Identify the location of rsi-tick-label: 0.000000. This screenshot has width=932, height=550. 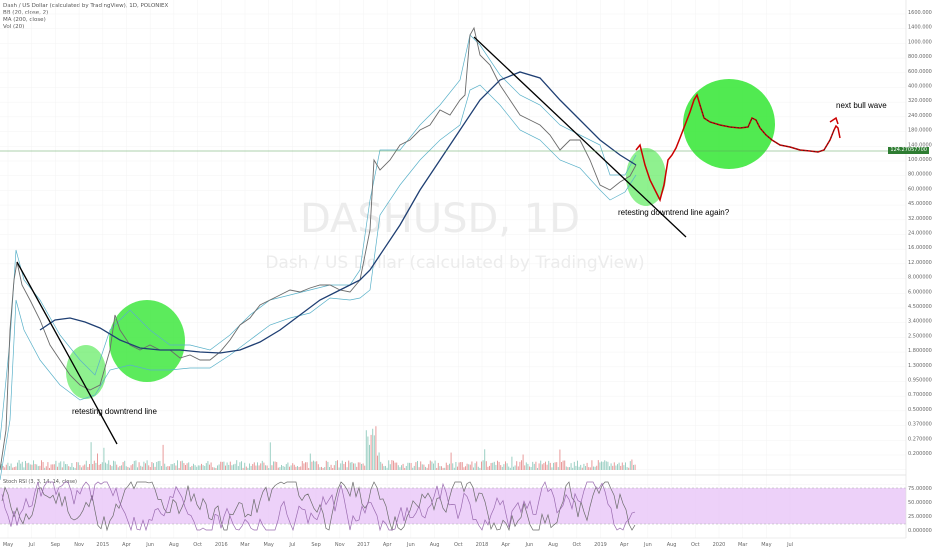
(920, 531).